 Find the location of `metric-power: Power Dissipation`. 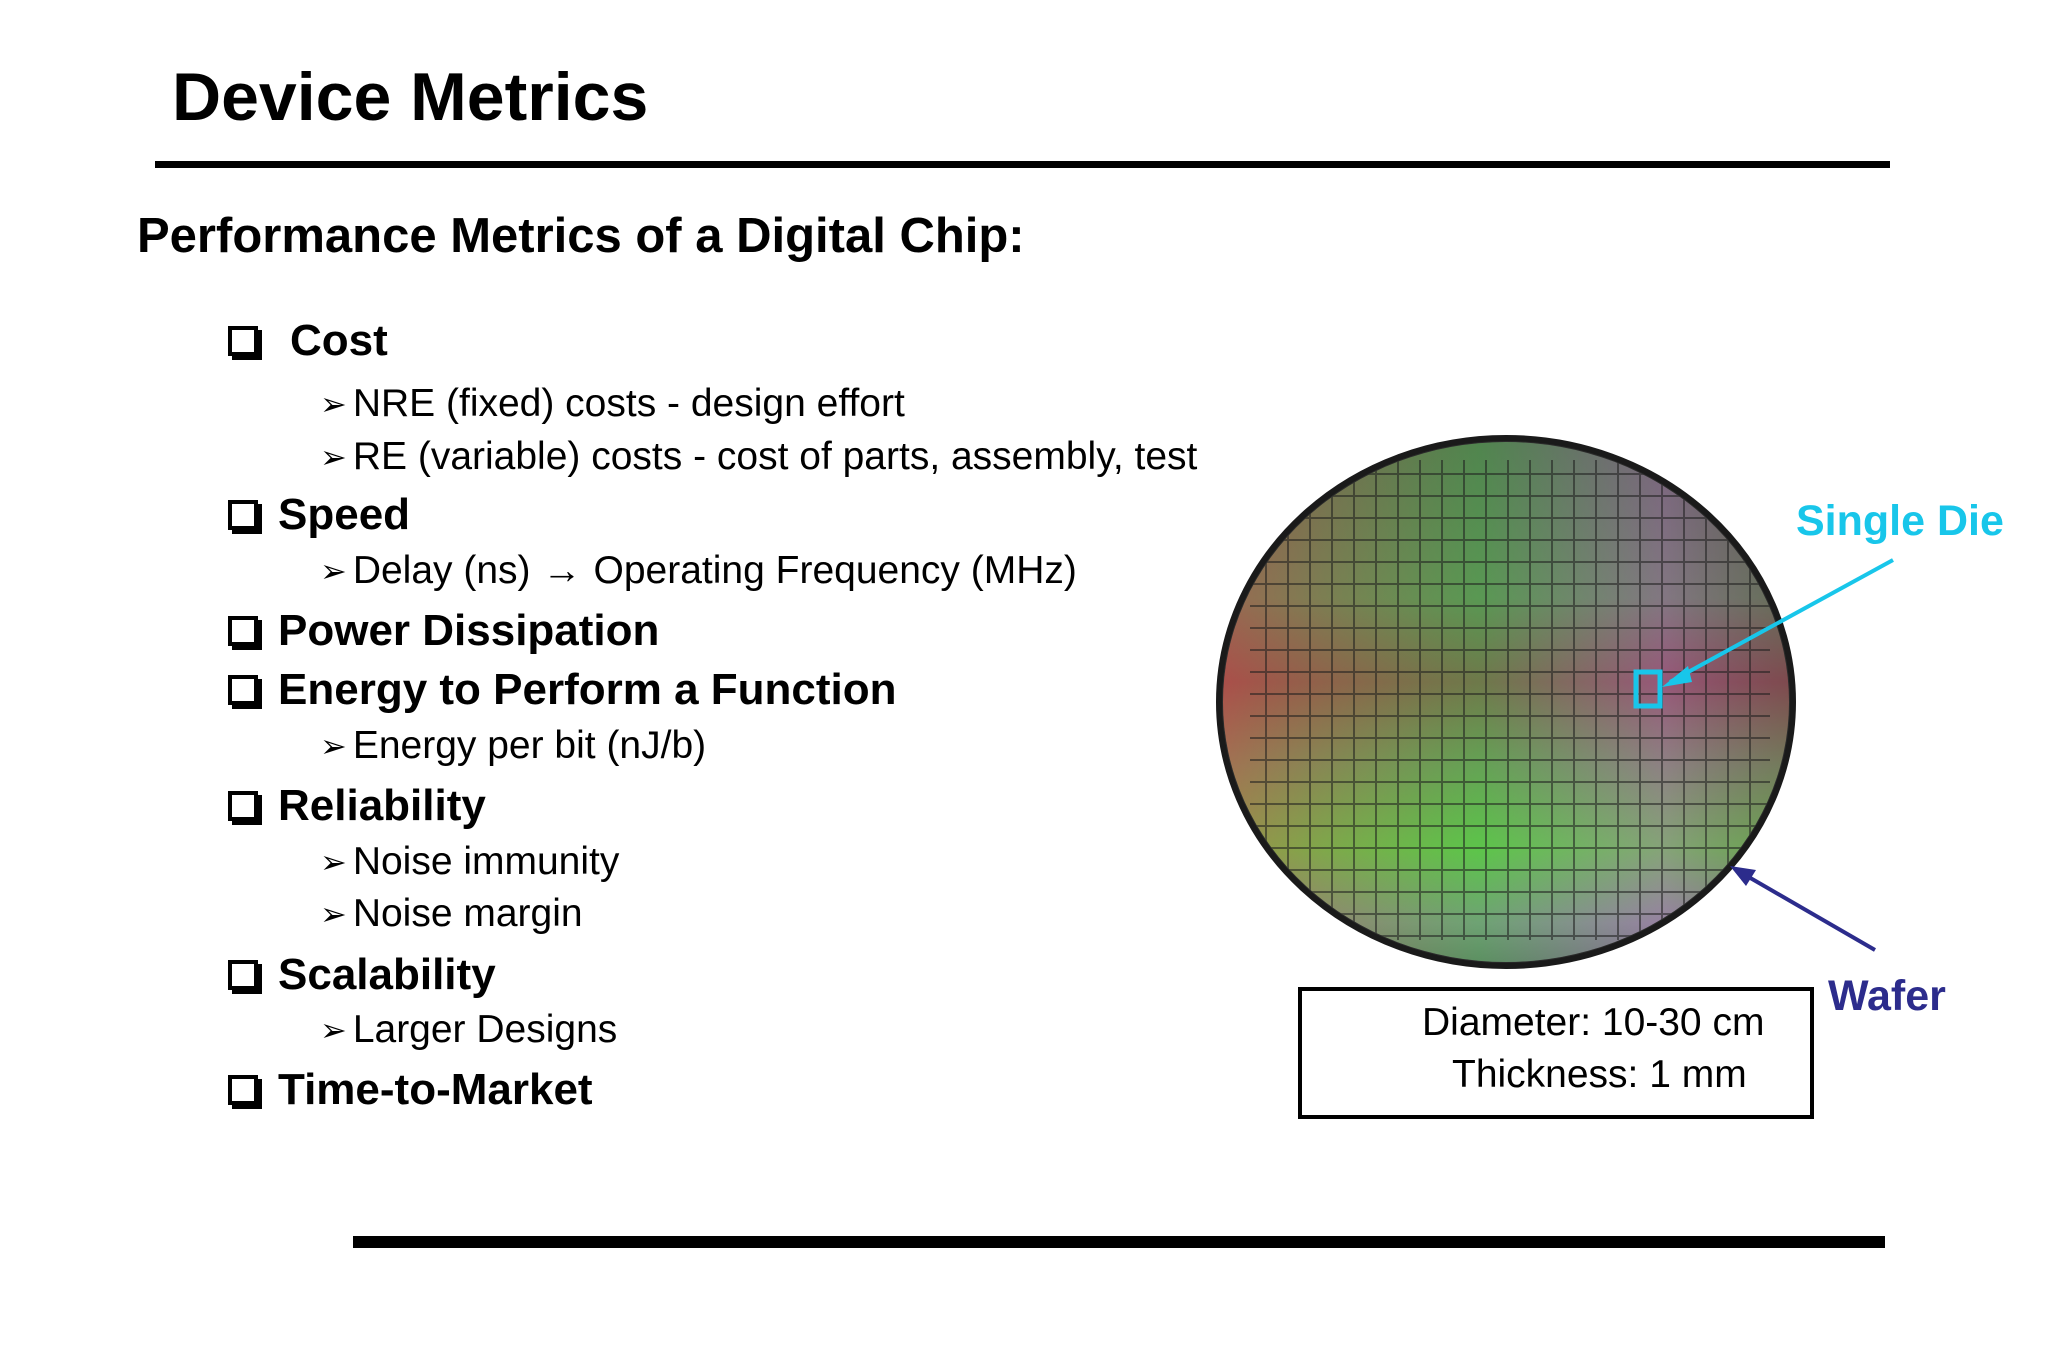

metric-power: Power Dissipation is located at coordinates (443, 631).